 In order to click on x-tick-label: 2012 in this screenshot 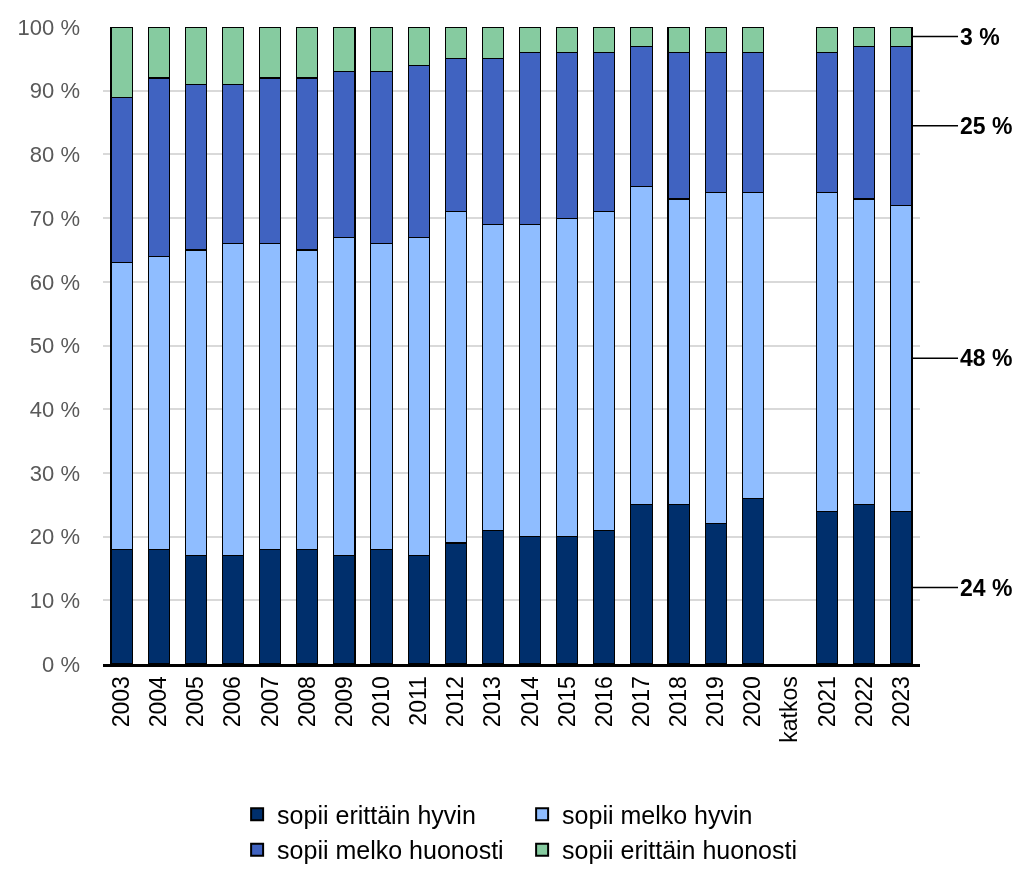, I will do `click(455, 702)`.